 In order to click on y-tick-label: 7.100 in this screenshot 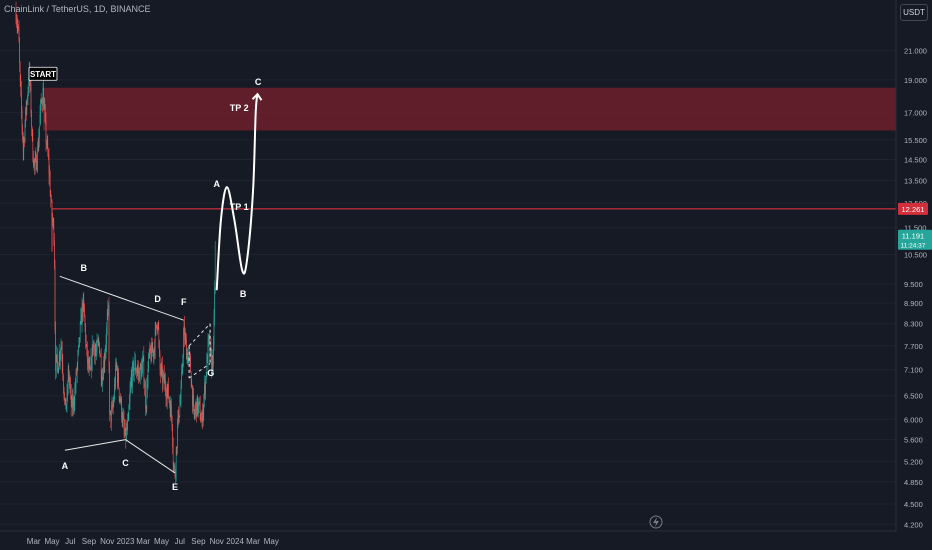, I will do `click(913, 370)`.